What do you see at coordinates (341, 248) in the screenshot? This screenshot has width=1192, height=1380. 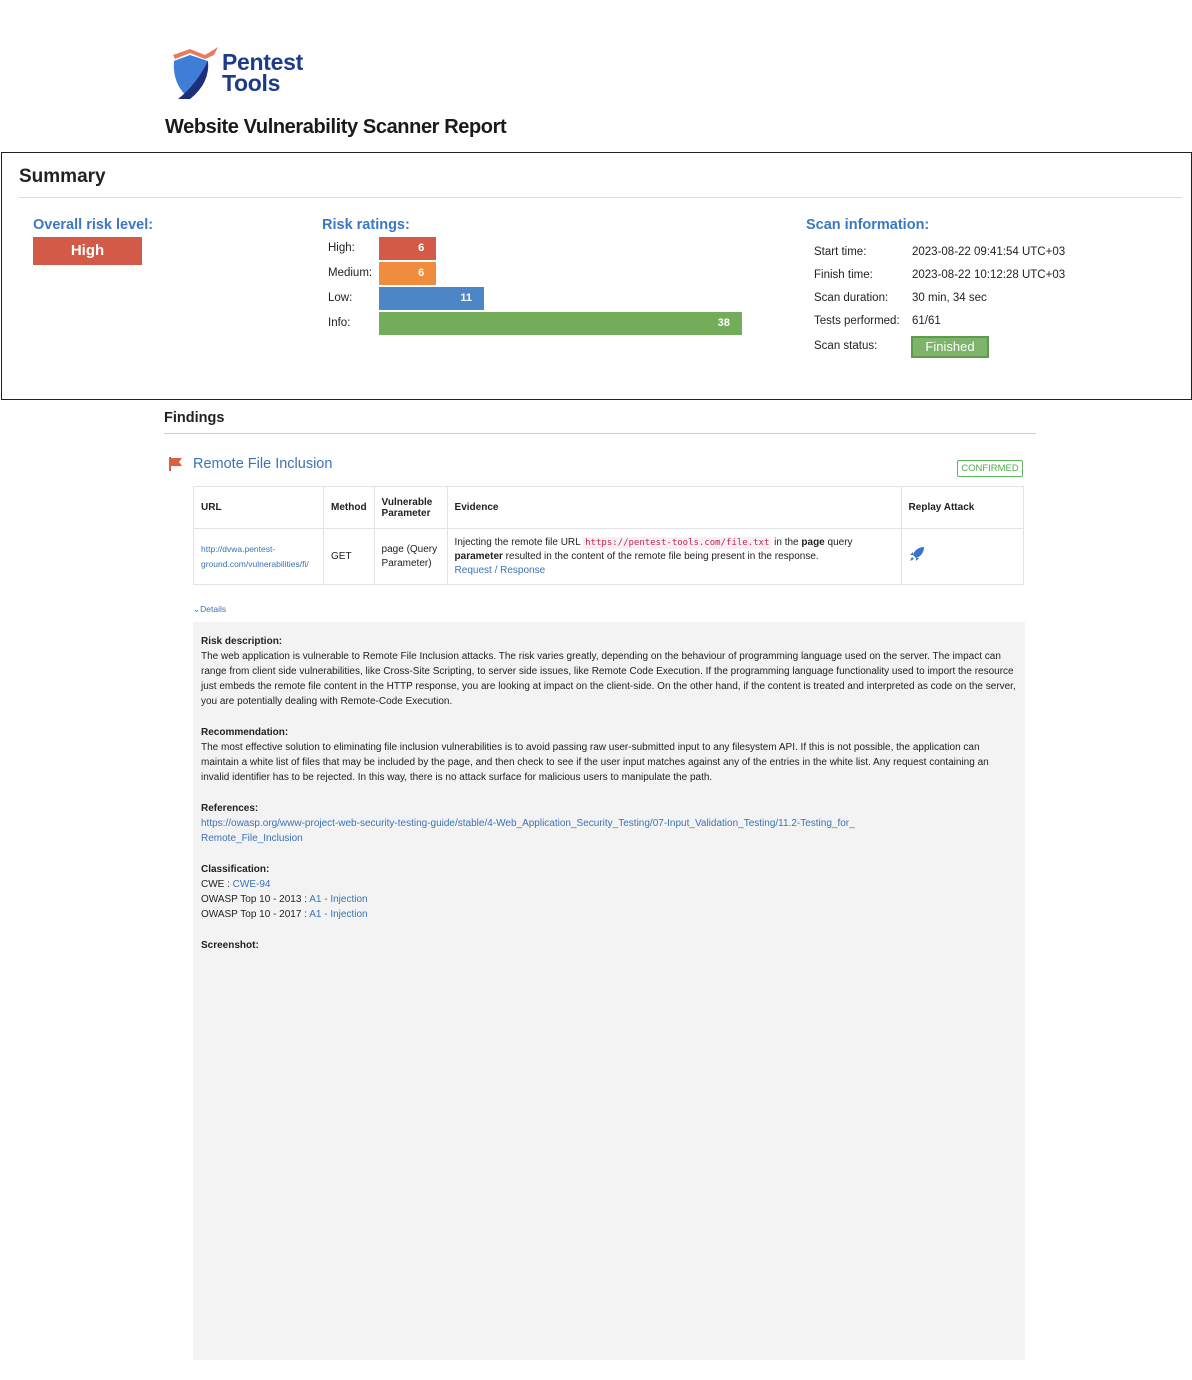 I see `rating-label: High:` at bounding box center [341, 248].